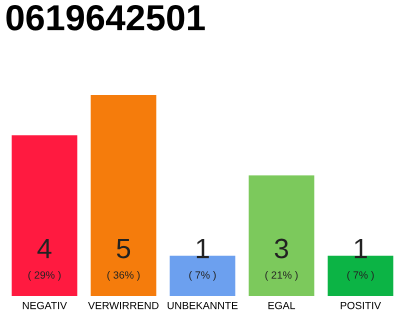  I want to click on x-tick-label: VERWIRREND, so click(123, 306).